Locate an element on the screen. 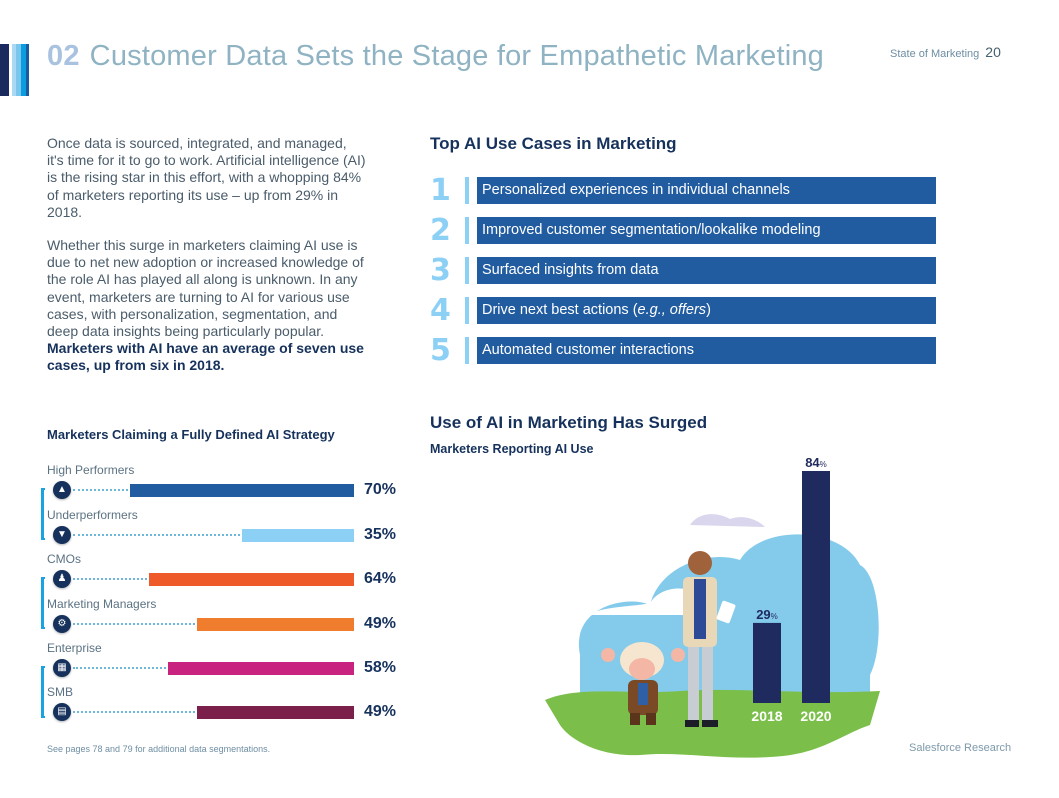  surge-value-label: 84% is located at coordinates (816, 462).